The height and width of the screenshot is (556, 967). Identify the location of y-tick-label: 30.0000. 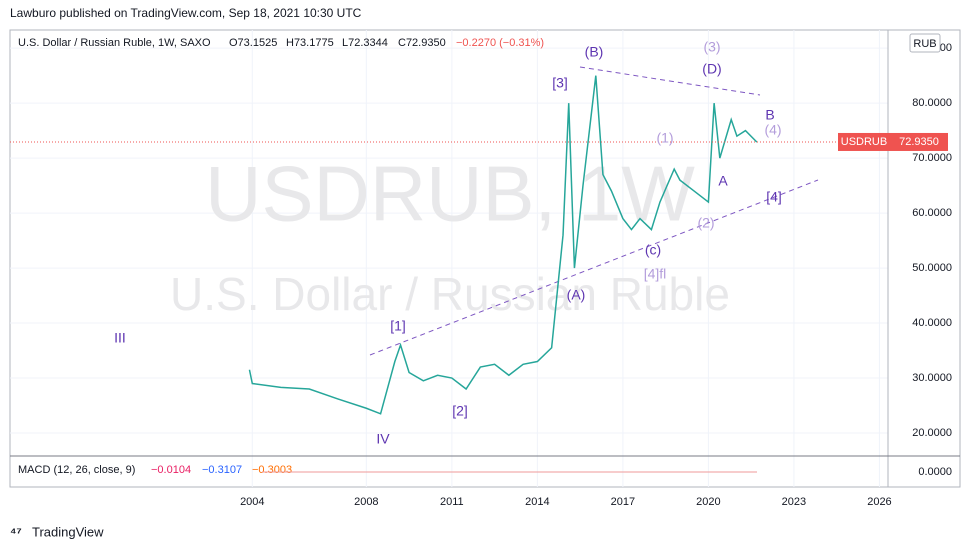
(932, 378).